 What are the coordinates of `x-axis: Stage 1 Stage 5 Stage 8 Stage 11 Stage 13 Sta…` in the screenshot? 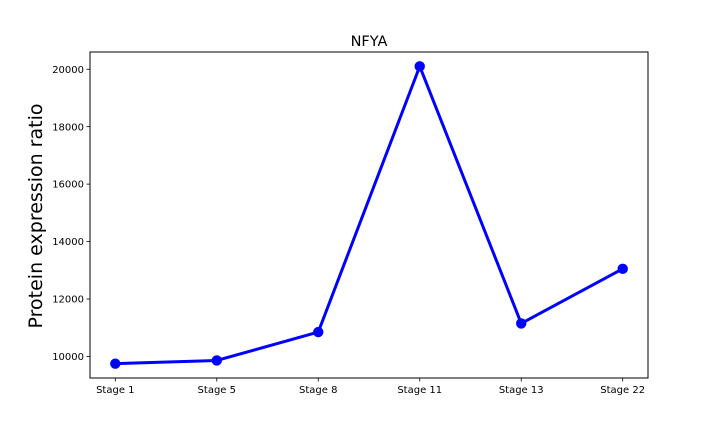 It's located at (370, 387).